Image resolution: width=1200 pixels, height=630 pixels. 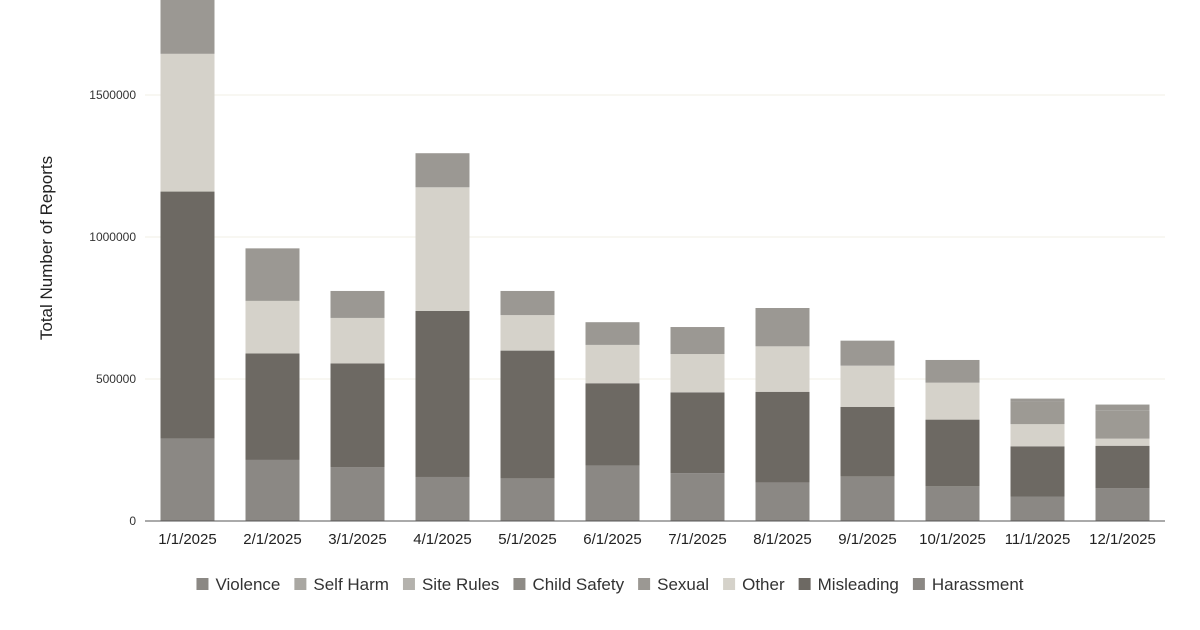 What do you see at coordinates (1038, 539) in the screenshot?
I see `x-tick-label: 11/1/2025` at bounding box center [1038, 539].